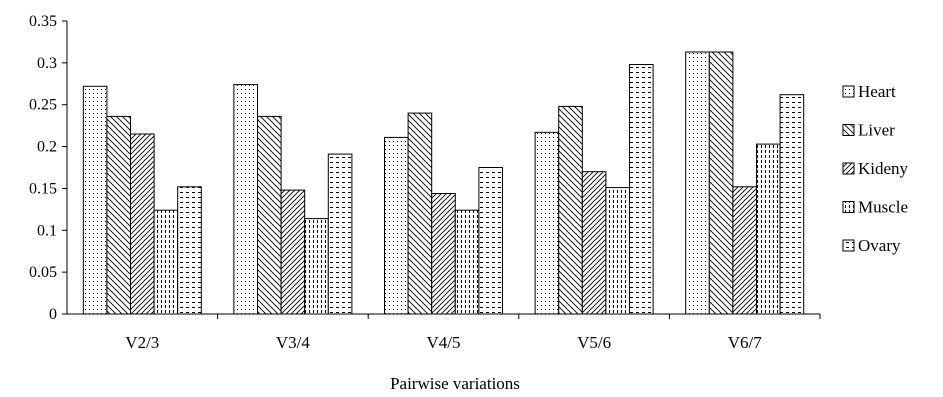 The height and width of the screenshot is (397, 943). I want to click on x-axis: V2/3 V3/4 V4/5 V5/6 V6/7, so click(473, 333).